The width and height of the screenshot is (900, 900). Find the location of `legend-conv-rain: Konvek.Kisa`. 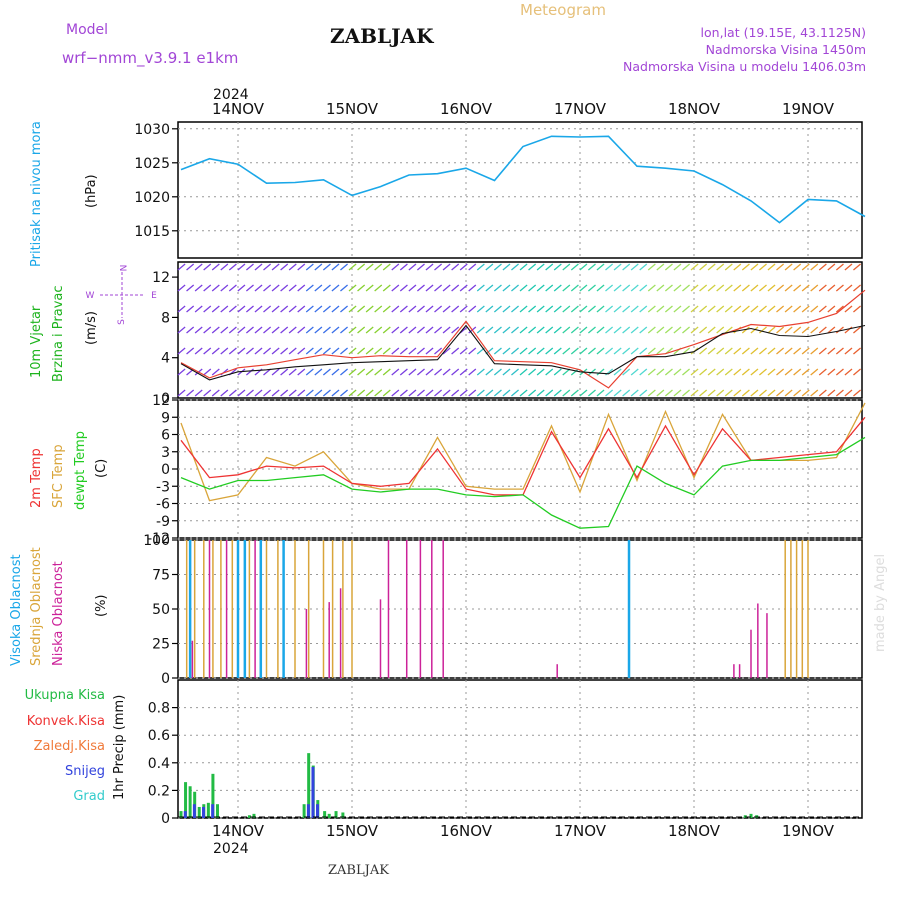

legend-conv-rain: Konvek.Kisa is located at coordinates (66, 721).